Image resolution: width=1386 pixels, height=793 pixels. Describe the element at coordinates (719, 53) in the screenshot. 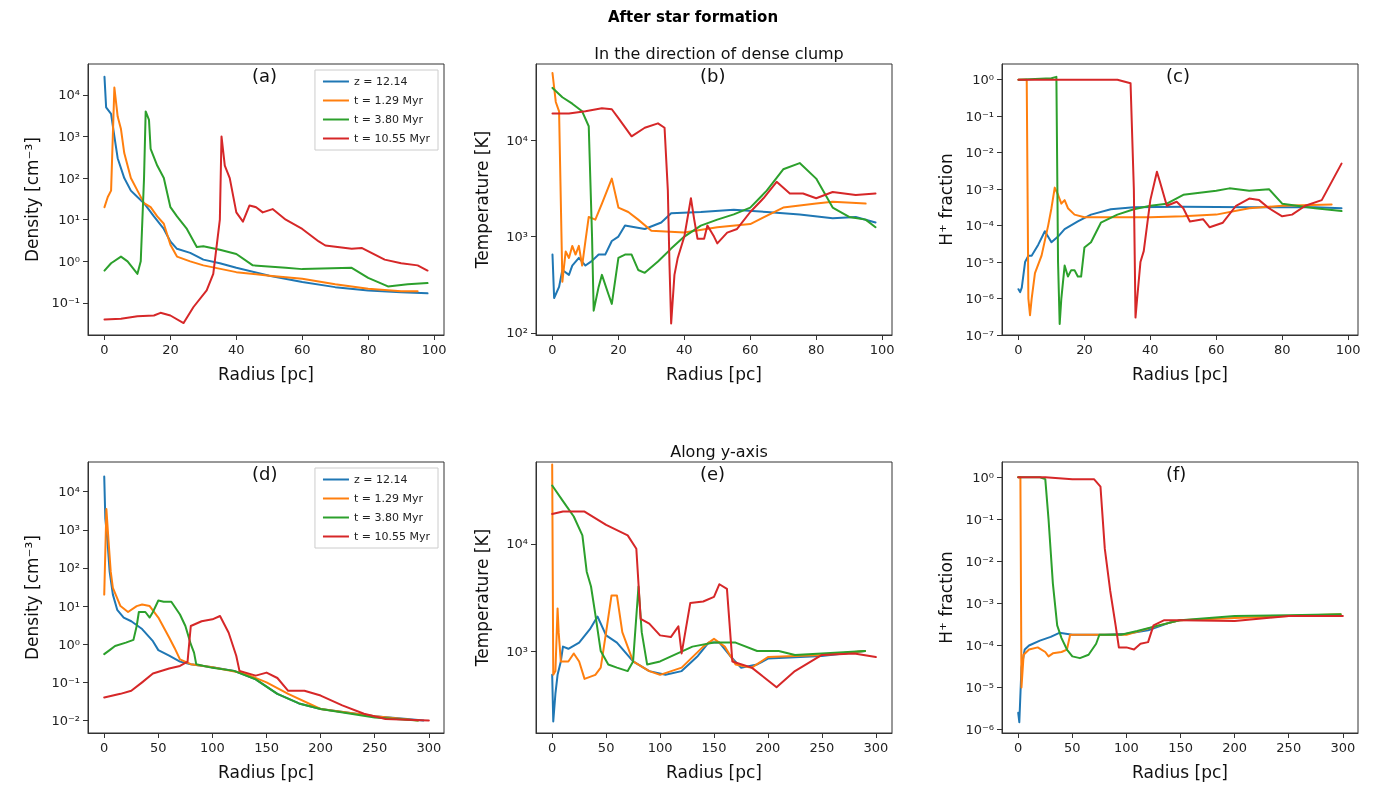

I see `chart-subtitle: In the direction of dense clump` at that location.